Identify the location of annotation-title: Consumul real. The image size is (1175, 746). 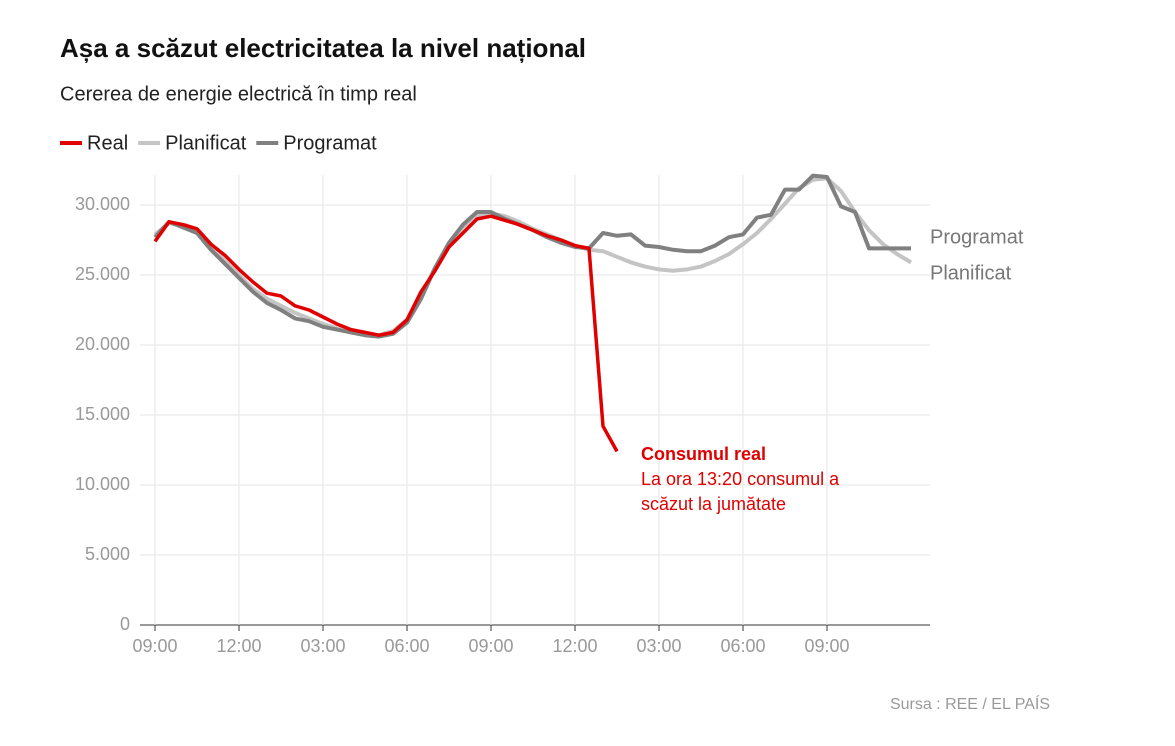
(703, 454).